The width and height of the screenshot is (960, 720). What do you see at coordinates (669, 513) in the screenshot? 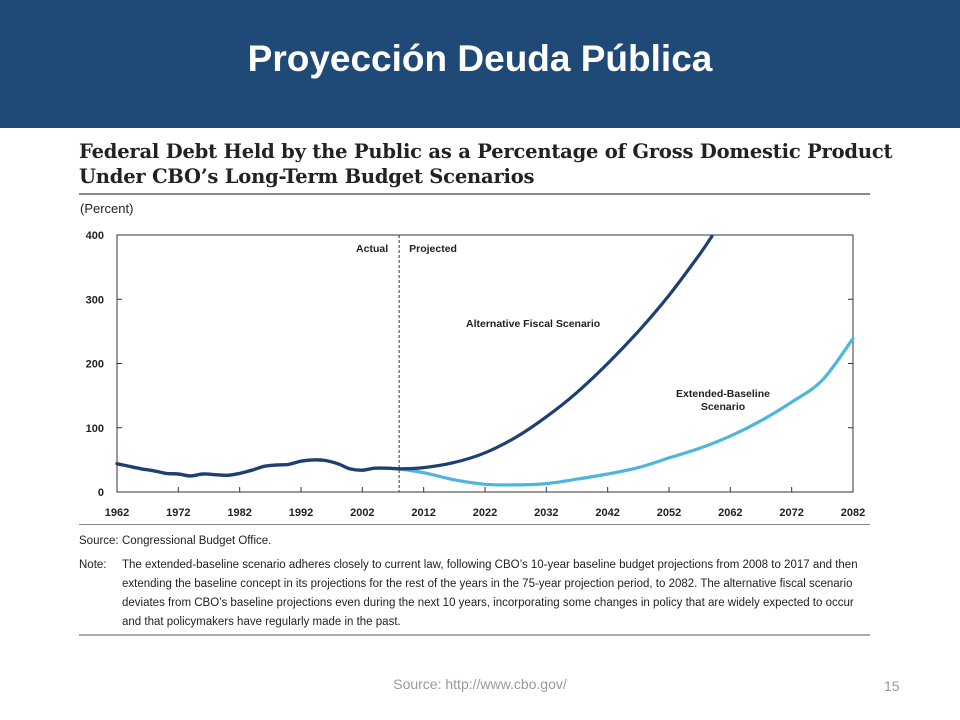
I see `x-tick-label: 2052` at bounding box center [669, 513].